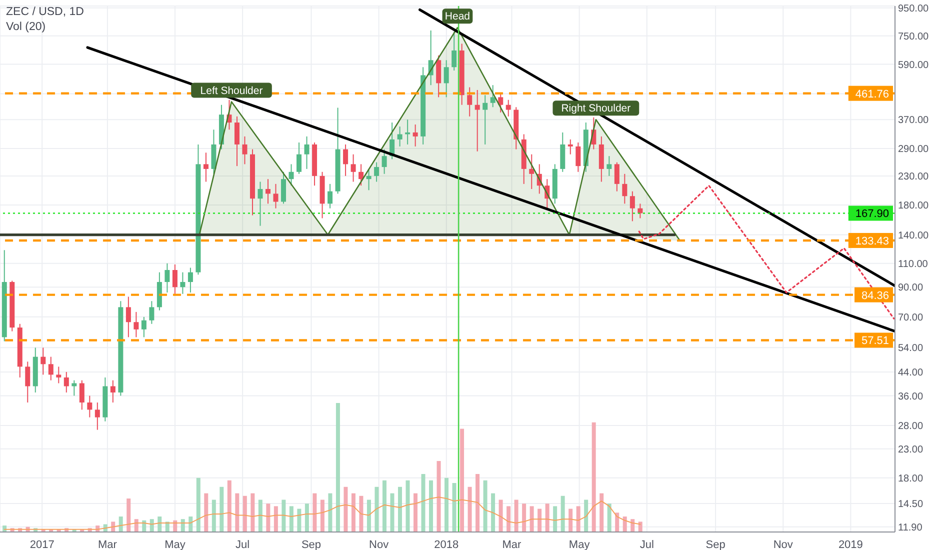  Describe the element at coordinates (108, 544) in the screenshot. I see `x-tick-label: Mar` at that location.